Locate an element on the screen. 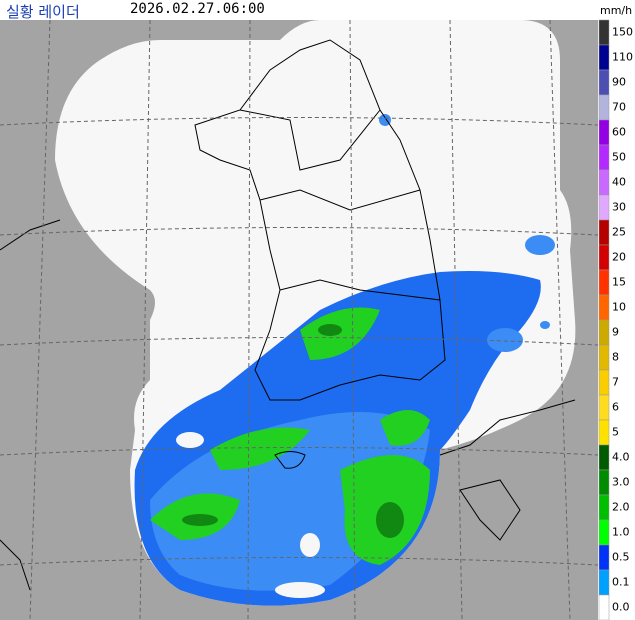 The height and width of the screenshot is (620, 635). legend-label: 3.0 is located at coordinates (621, 482).